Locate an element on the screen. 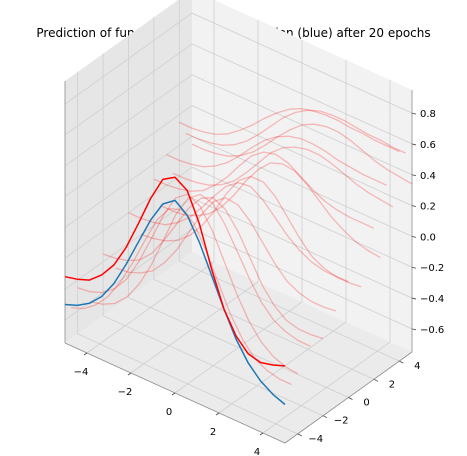  y-tick-label: 0 is located at coordinates (366, 403).